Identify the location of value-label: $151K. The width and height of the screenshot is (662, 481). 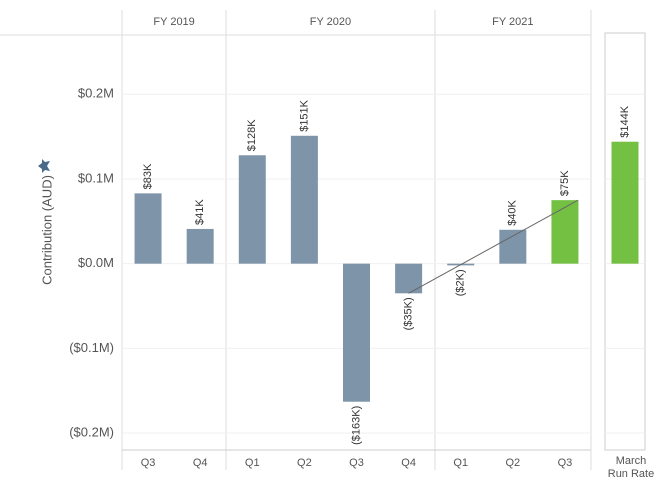
(304, 115).